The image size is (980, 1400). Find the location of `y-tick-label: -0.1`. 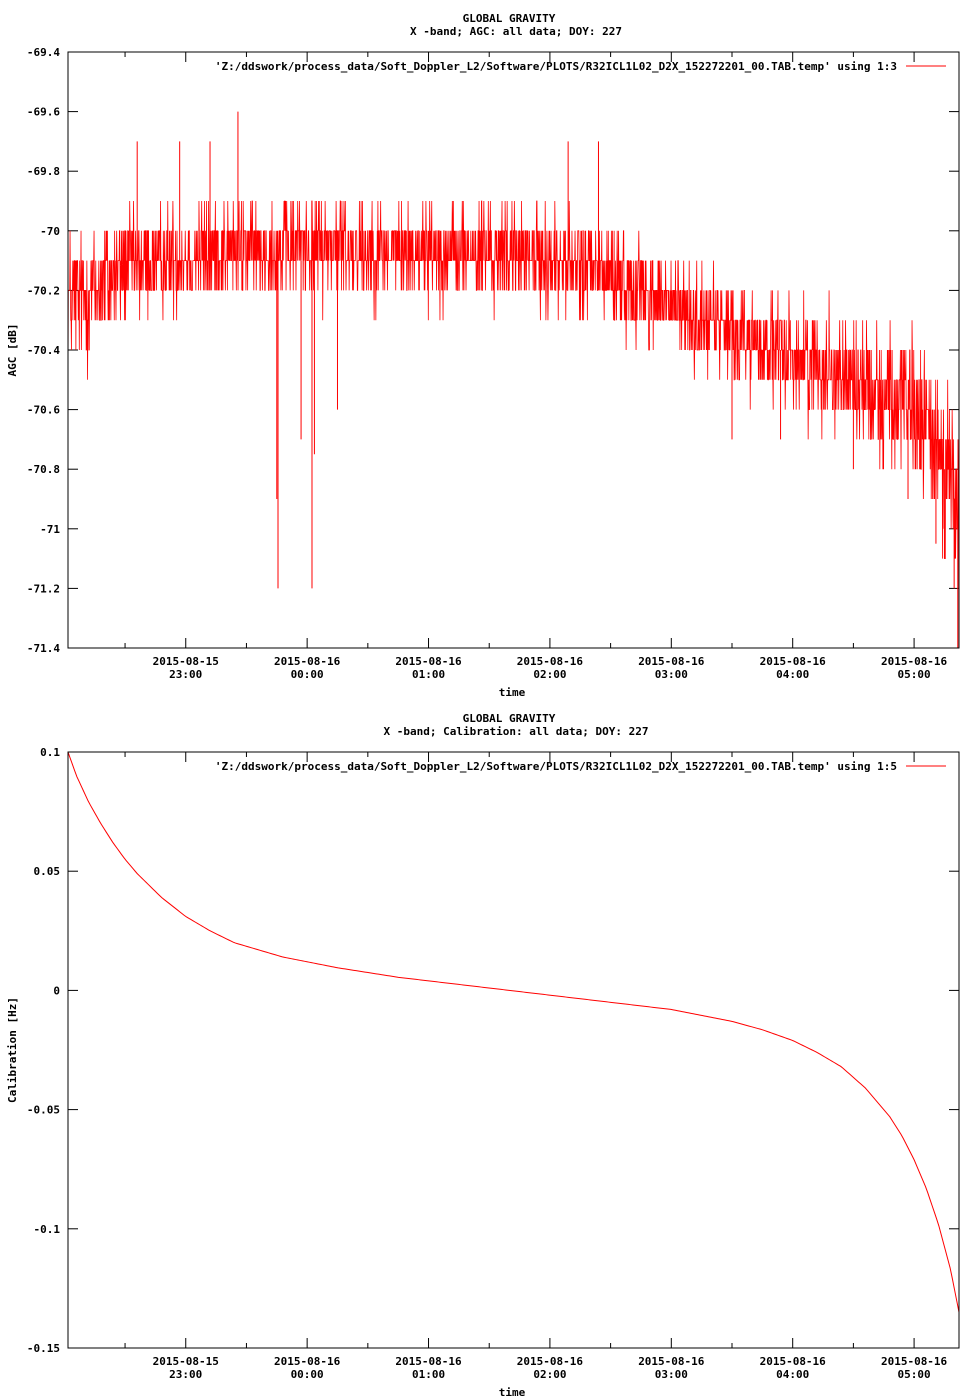

y-tick-label: -0.1 is located at coordinates (47, 1229).